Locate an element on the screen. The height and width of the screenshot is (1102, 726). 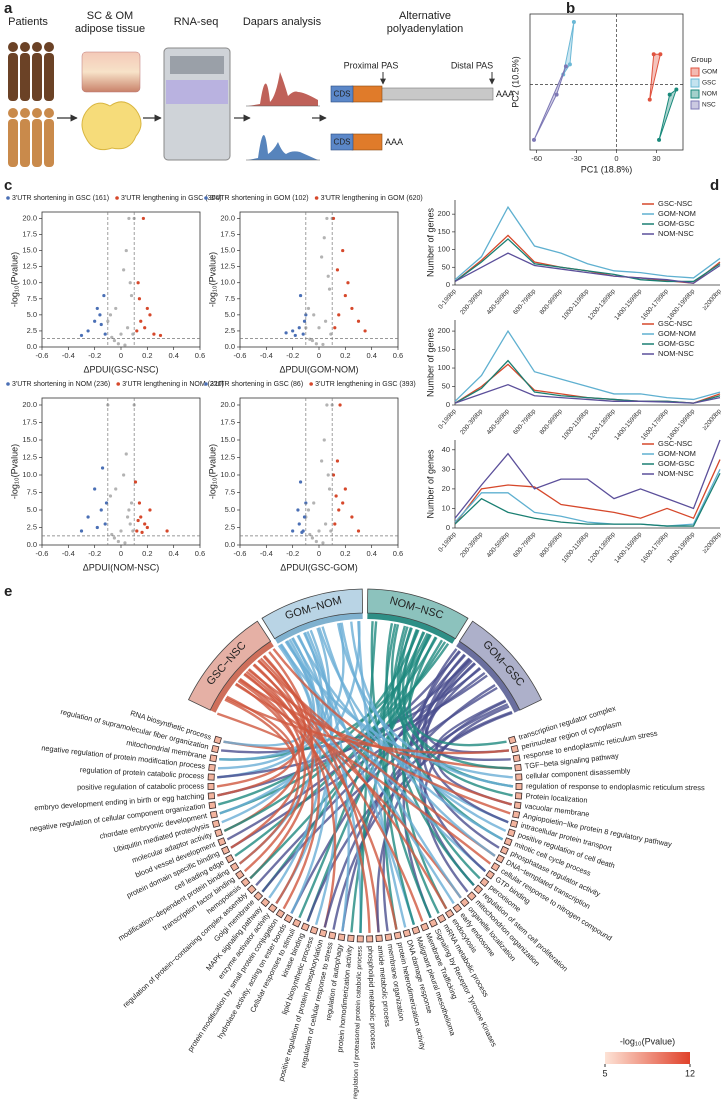
legend-label: GSC is located at coordinates (709, 83).